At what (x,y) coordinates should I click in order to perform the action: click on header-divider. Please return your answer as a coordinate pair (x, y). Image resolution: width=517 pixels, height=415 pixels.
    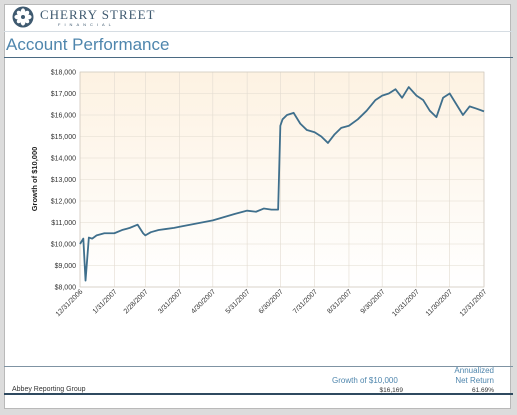
    Looking at the image, I should click on (258, 31).